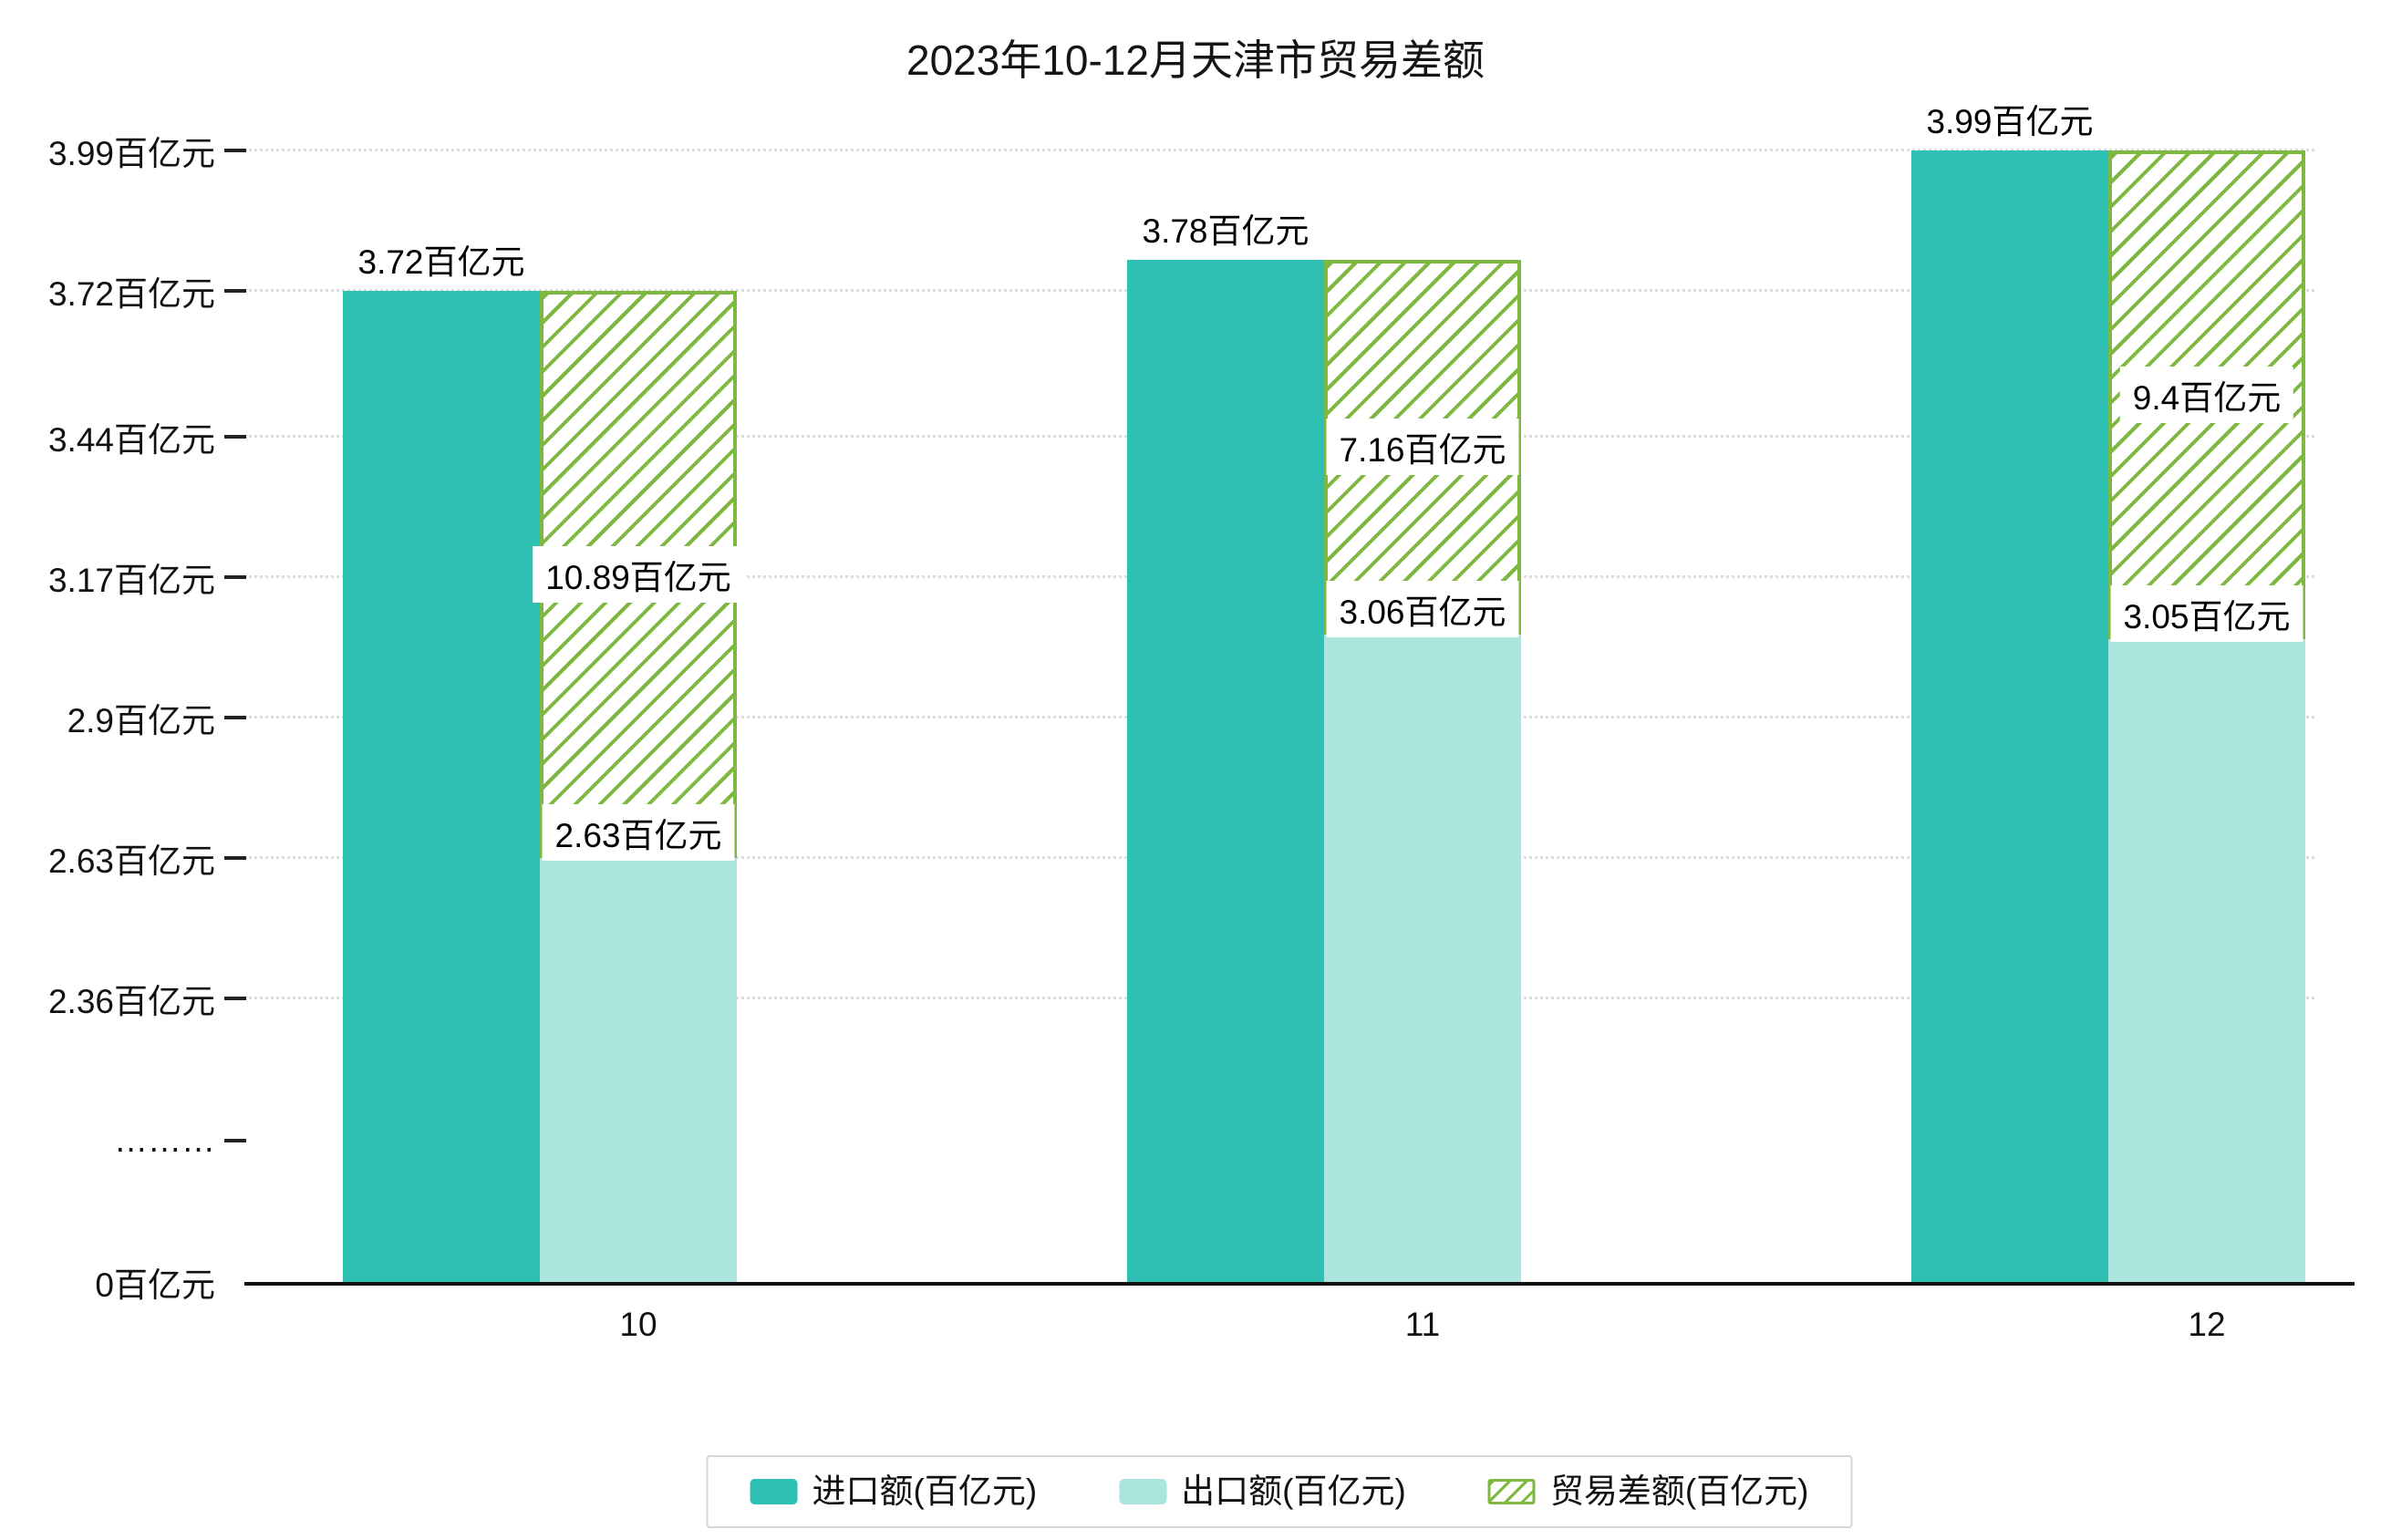 The height and width of the screenshot is (1540, 2391). What do you see at coordinates (1422, 1324) in the screenshot?
I see `x-tick-label: 11` at bounding box center [1422, 1324].